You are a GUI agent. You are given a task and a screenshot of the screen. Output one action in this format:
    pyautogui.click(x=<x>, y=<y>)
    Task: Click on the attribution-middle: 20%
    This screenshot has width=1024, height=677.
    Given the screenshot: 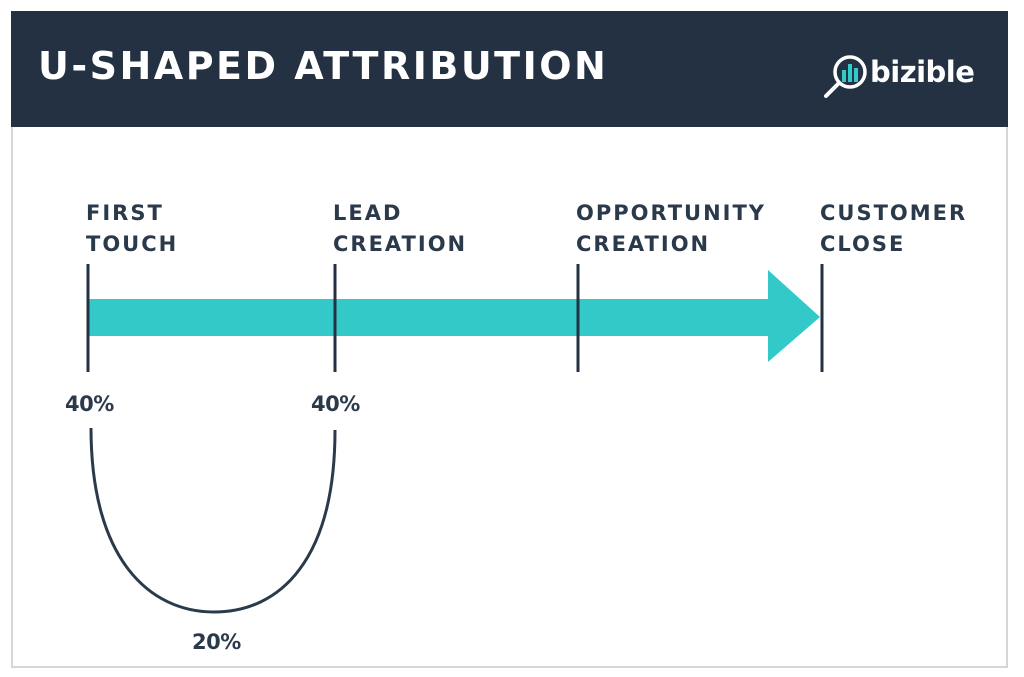 What is the action you would take?
    pyautogui.click(x=216, y=642)
    